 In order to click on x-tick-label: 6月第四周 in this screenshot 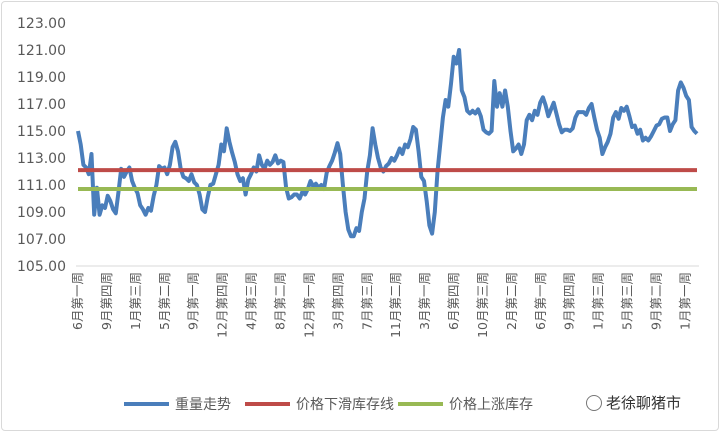, I will do `click(453, 301)`.